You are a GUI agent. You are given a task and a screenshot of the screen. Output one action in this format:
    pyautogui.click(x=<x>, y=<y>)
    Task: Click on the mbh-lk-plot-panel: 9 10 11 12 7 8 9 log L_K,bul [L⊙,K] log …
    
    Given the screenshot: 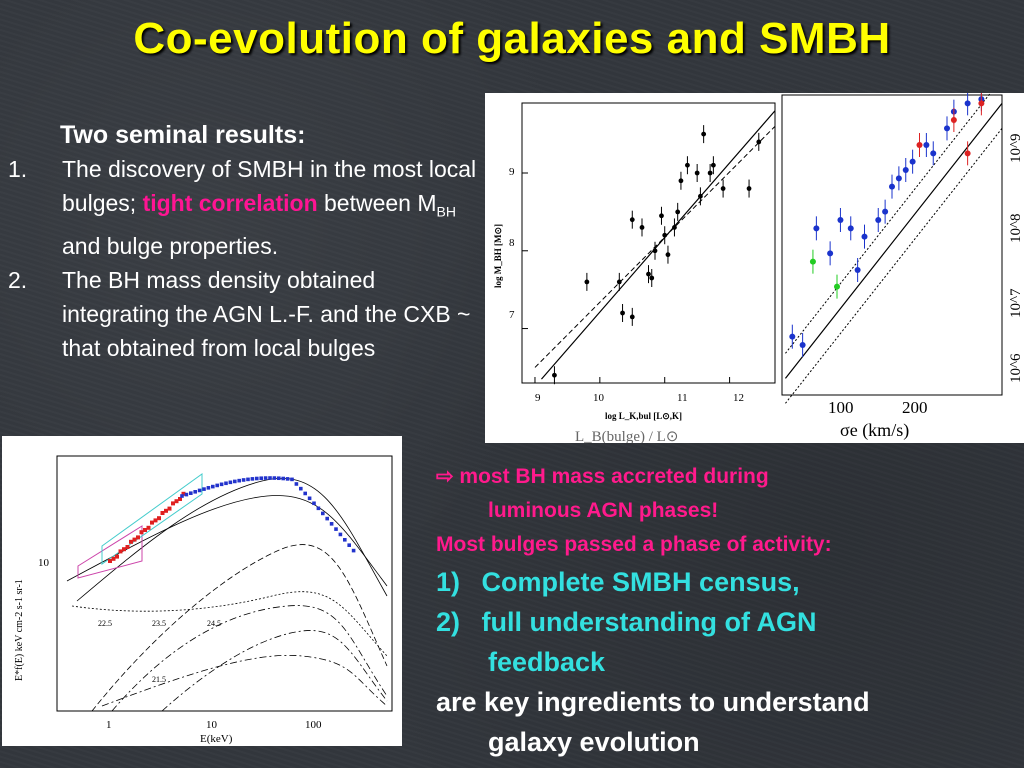 What is the action you would take?
    pyautogui.click(x=632, y=269)
    